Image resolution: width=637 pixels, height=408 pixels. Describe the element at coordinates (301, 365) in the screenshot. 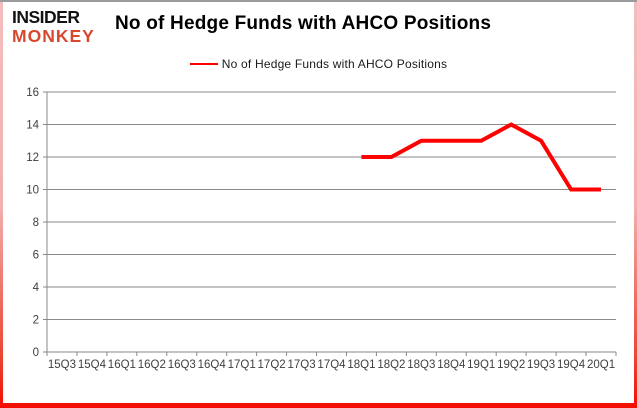

I see `x-tick-label: 17Q3` at that location.